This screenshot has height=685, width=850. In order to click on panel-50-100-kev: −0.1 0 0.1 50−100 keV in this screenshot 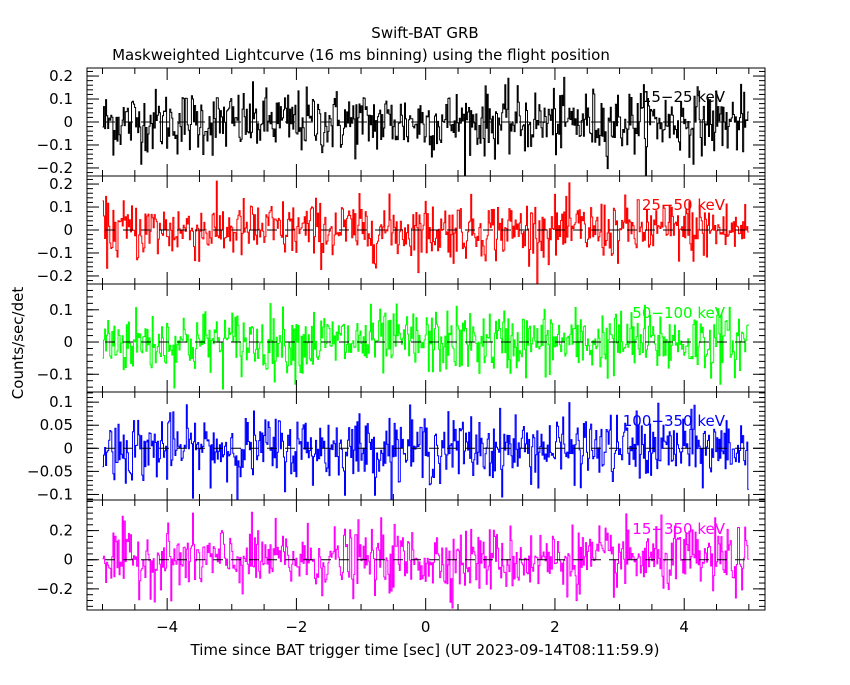, I will do `click(401, 338)`.